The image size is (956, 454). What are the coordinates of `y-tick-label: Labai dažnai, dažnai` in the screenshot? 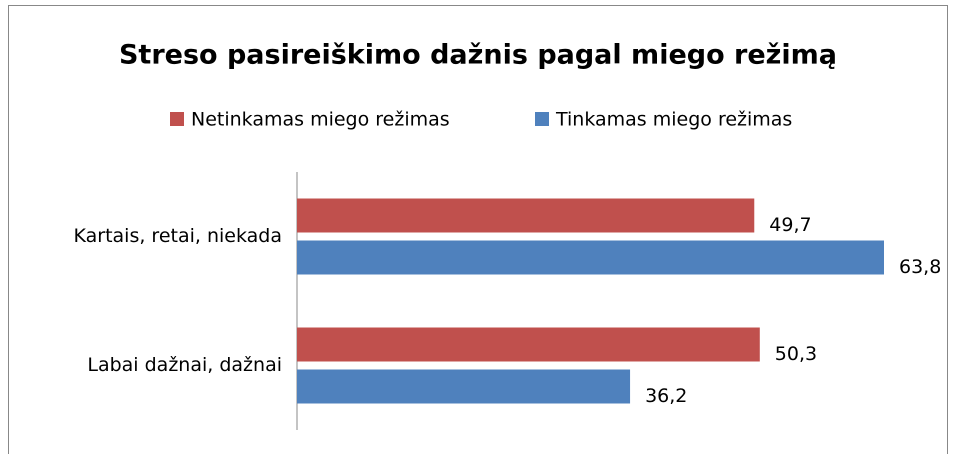 It's located at (184, 365).